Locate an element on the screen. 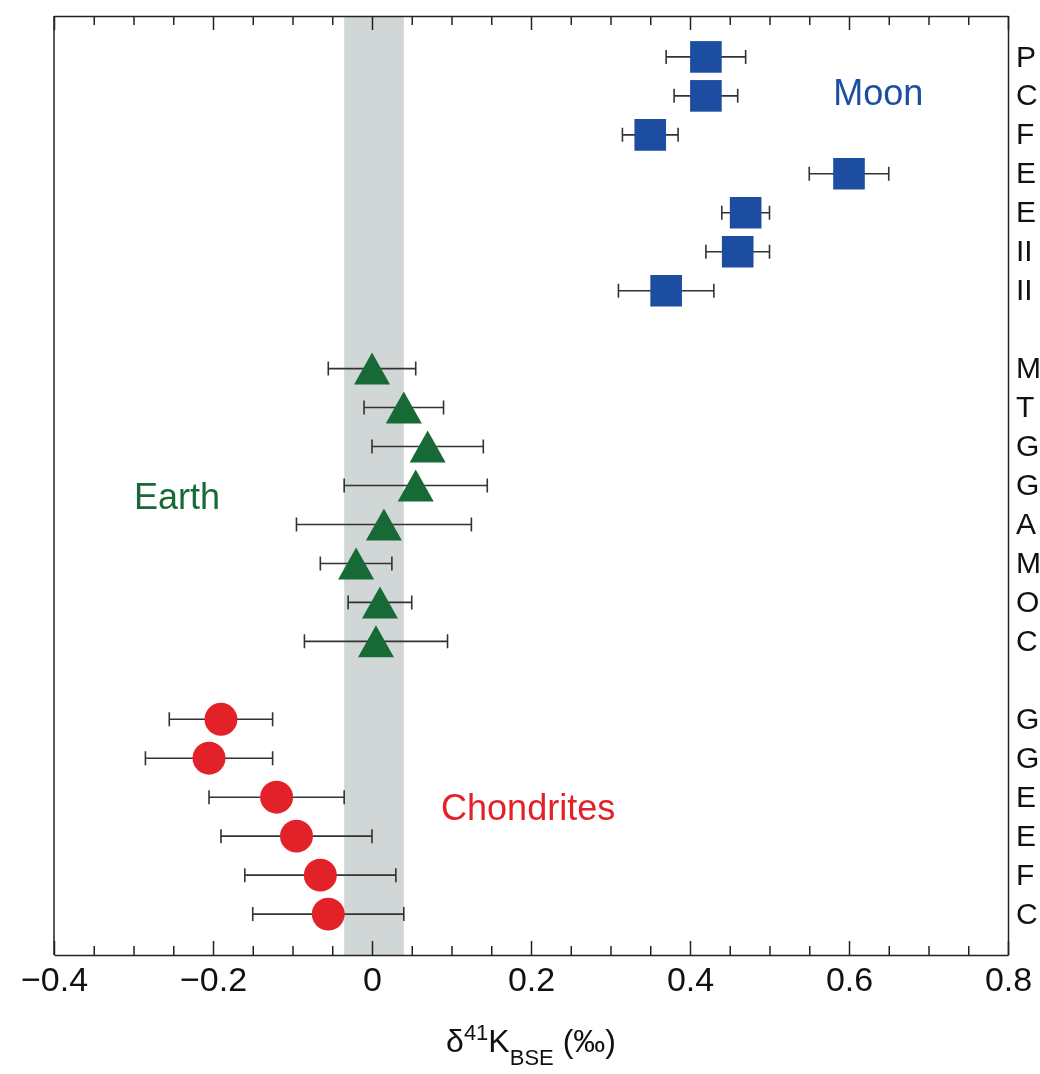 The image size is (1040, 1074). x-tick-label: 0.4 is located at coordinates (690, 979).